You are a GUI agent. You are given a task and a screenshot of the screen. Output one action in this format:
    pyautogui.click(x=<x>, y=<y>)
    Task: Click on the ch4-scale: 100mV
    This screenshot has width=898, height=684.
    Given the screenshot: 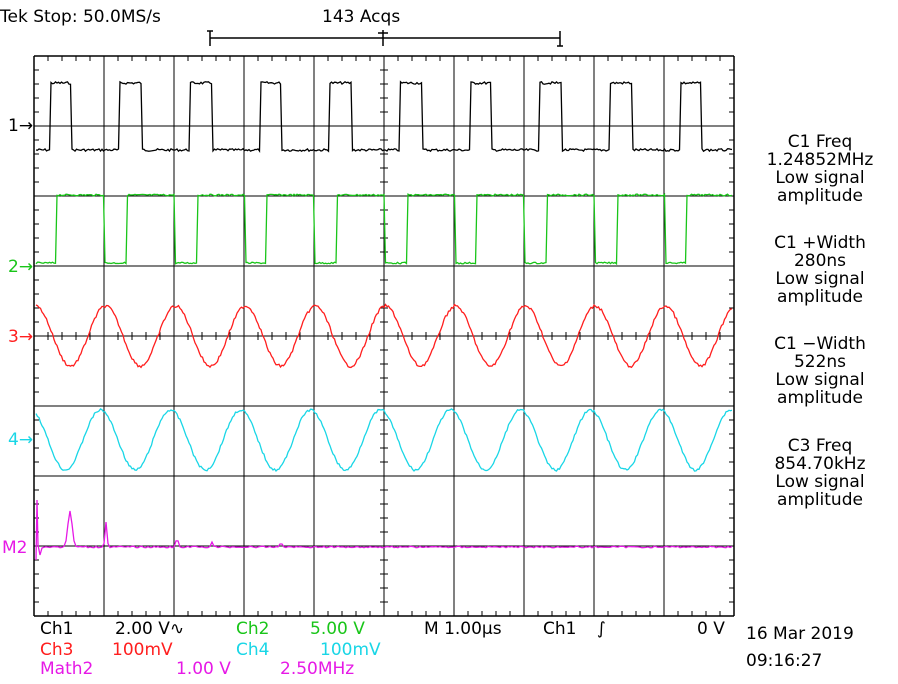 What is the action you would take?
    pyautogui.click(x=350, y=650)
    